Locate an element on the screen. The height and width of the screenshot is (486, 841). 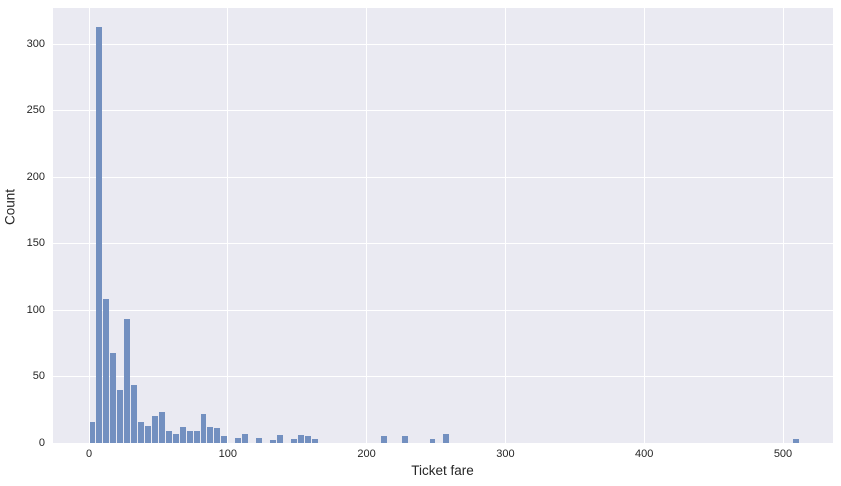
y-axis-title: Count is located at coordinates (10, 207).